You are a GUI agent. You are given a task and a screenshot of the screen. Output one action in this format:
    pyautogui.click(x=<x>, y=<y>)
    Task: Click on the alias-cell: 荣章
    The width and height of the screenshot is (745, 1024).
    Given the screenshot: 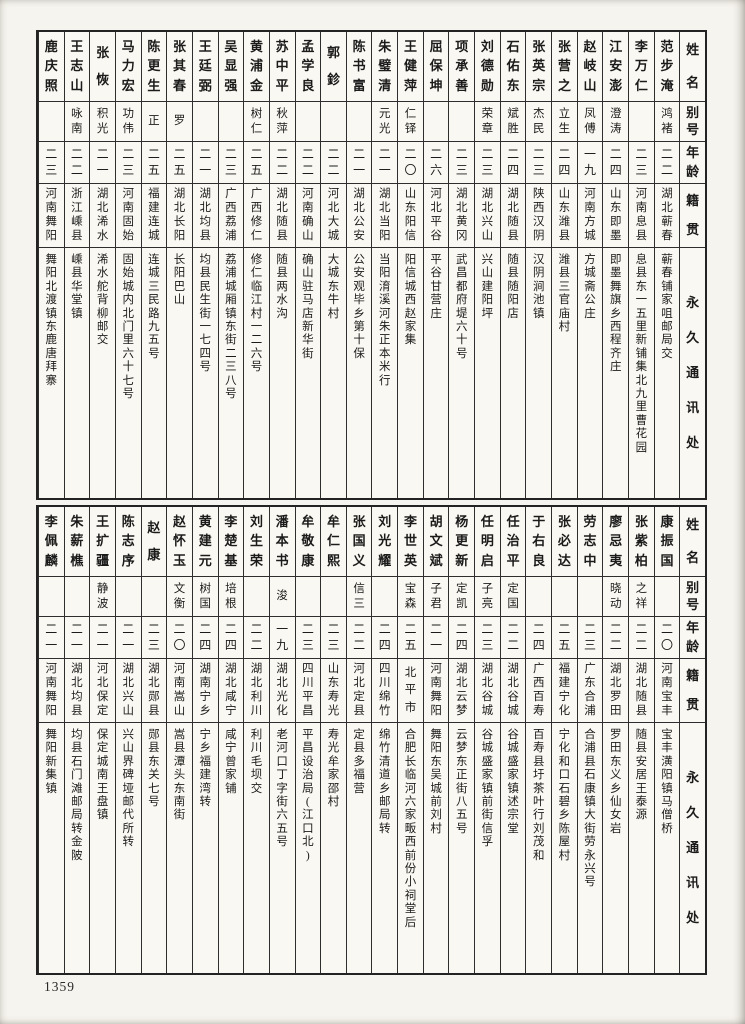 What is the action you would take?
    pyautogui.click(x=487, y=122)
    